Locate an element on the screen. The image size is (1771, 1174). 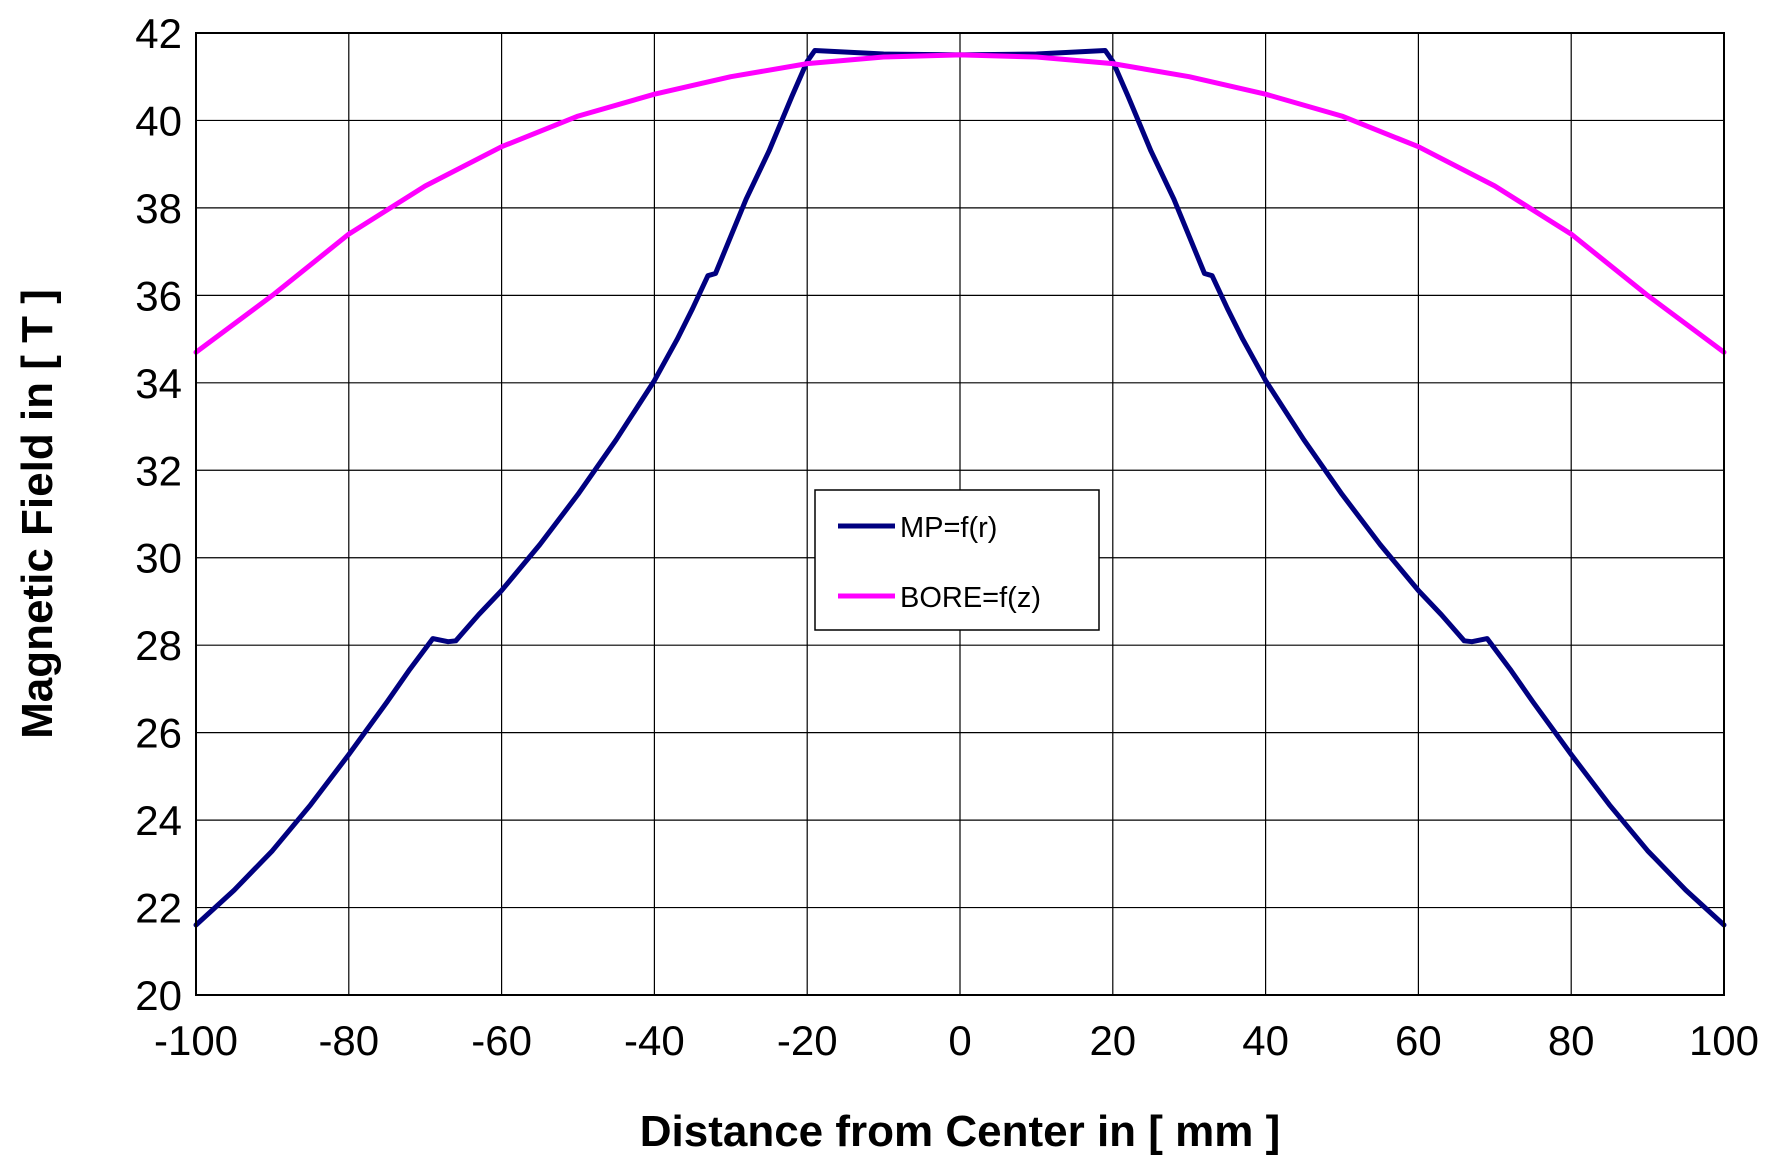
x-axis-title: Distance from Center in [ mm ] is located at coordinates (960, 1131).